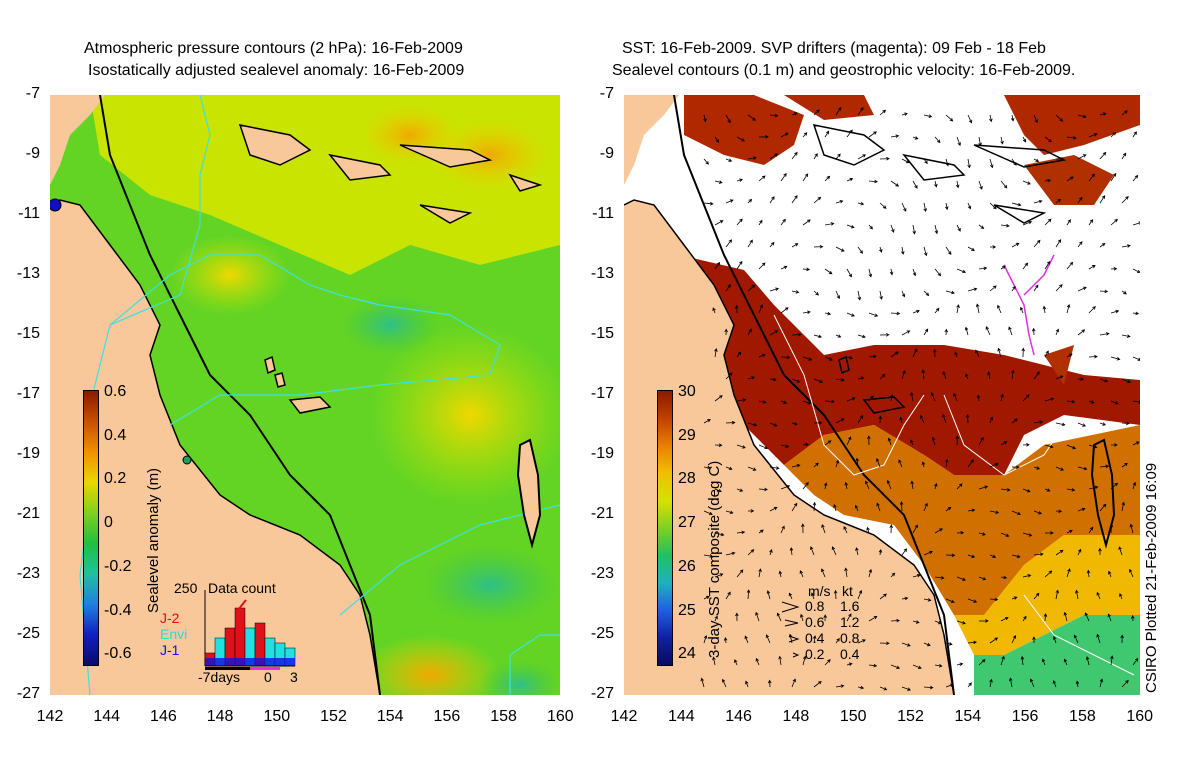 This screenshot has height=780, width=1200. Describe the element at coordinates (1140, 716) in the screenshot. I see `right-x-tick: 160` at that location.